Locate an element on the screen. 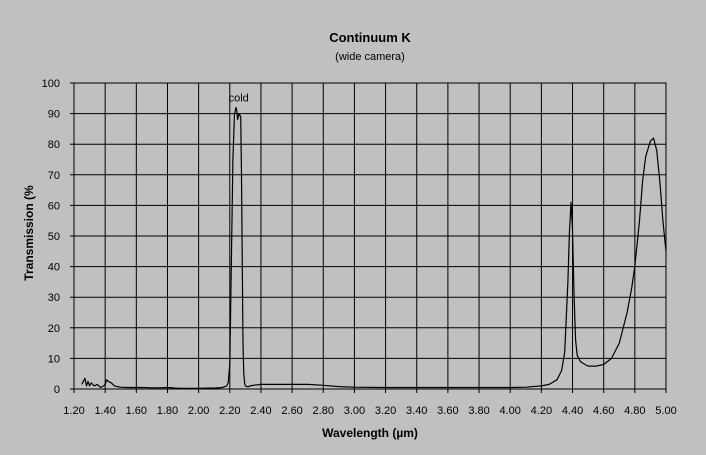 Image resolution: width=706 pixels, height=455 pixels. y-axis-label: Transmission (% is located at coordinates (29, 233).